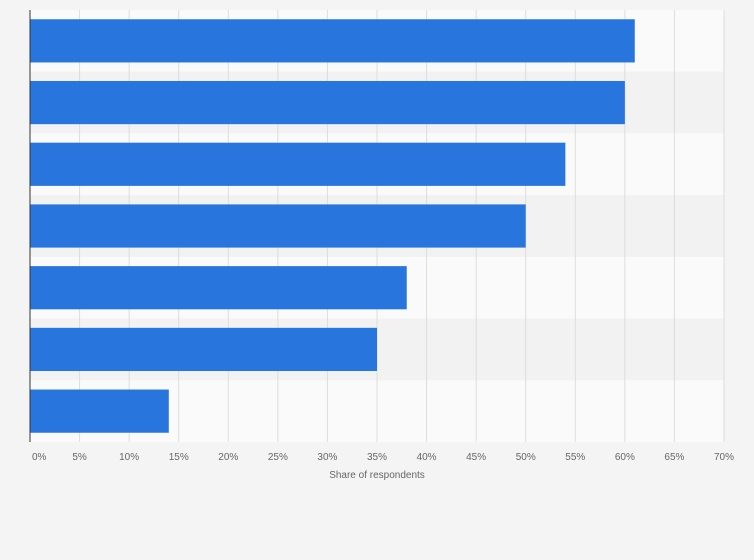 Image resolution: width=754 pixels, height=560 pixels. I want to click on x-tick-label: 70%, so click(724, 457).